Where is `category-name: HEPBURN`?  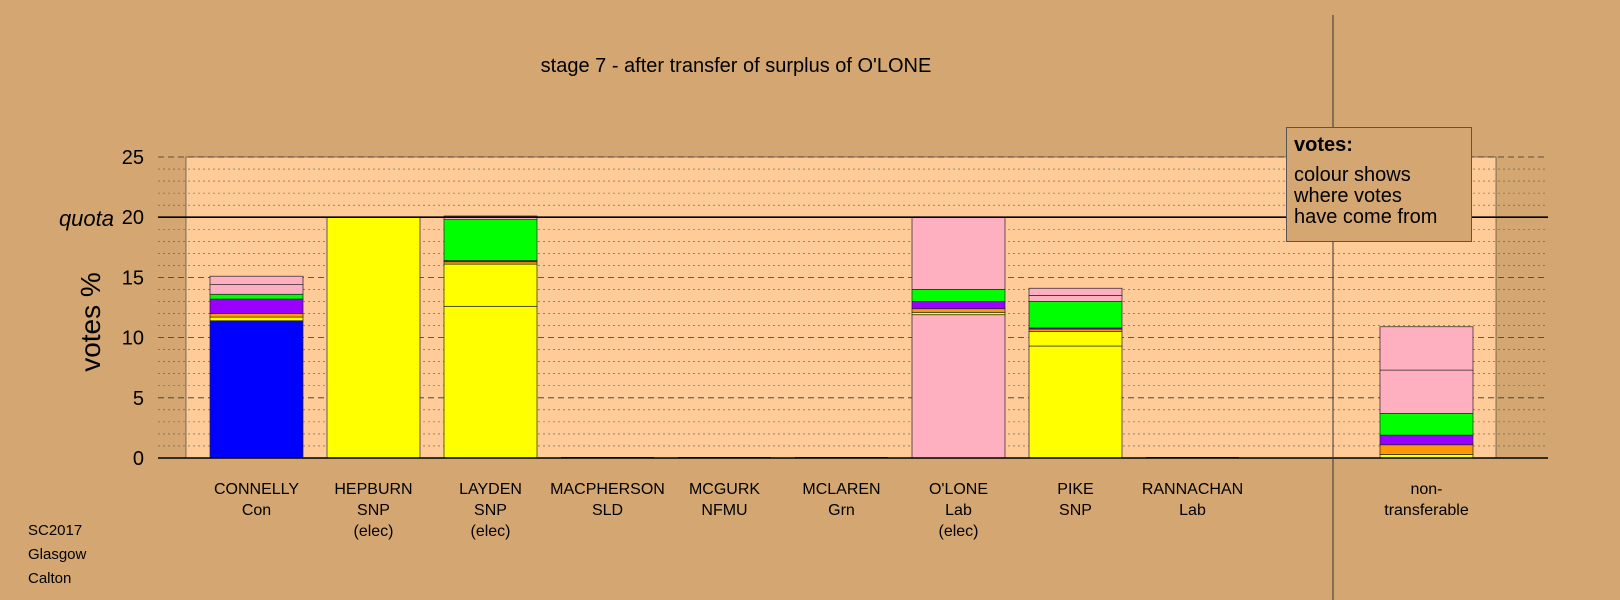
category-name: HEPBURN is located at coordinates (373, 489).